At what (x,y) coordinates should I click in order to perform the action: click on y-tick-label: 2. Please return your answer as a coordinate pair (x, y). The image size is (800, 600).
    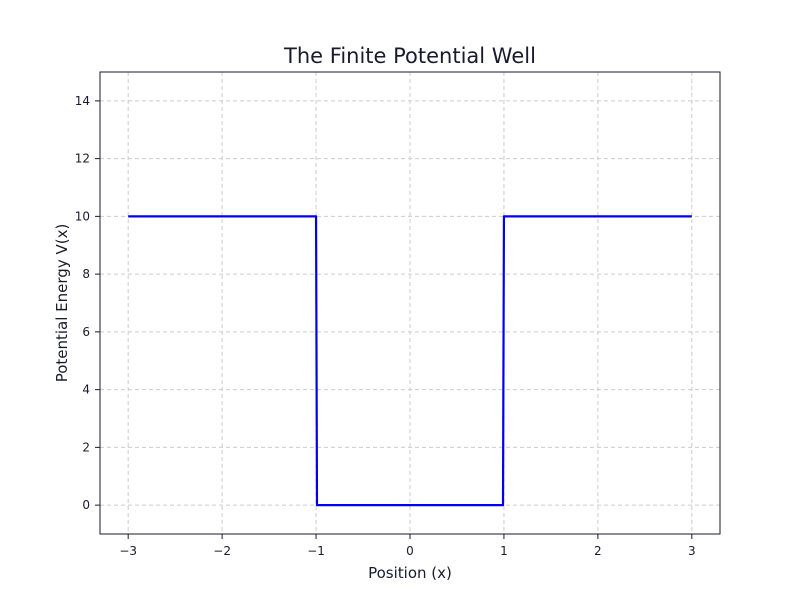
    Looking at the image, I should click on (86, 447).